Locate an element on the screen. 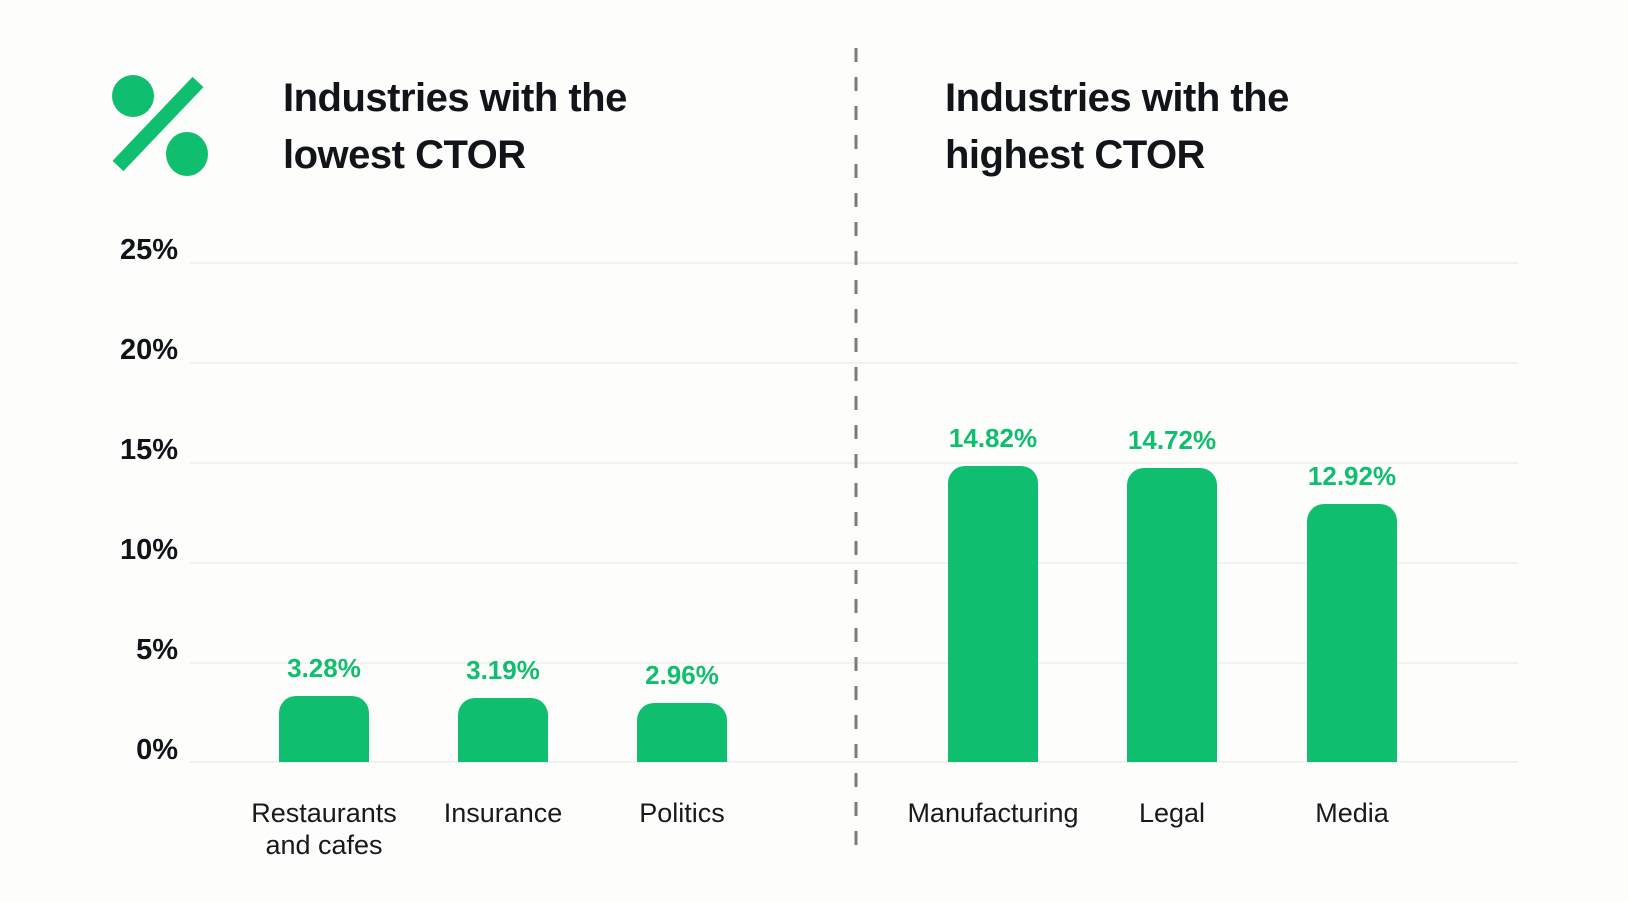  bar-group-legal: 14.72% is located at coordinates (1172, 593).